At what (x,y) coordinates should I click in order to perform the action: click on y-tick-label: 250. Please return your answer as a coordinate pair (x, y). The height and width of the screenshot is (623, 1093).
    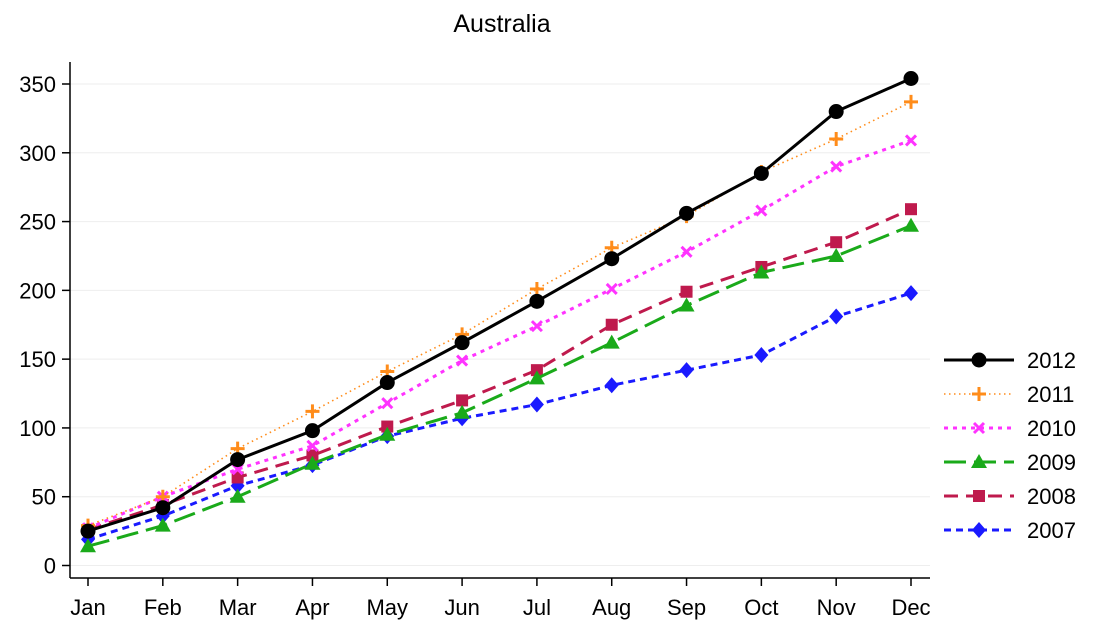
    Looking at the image, I should click on (37, 222).